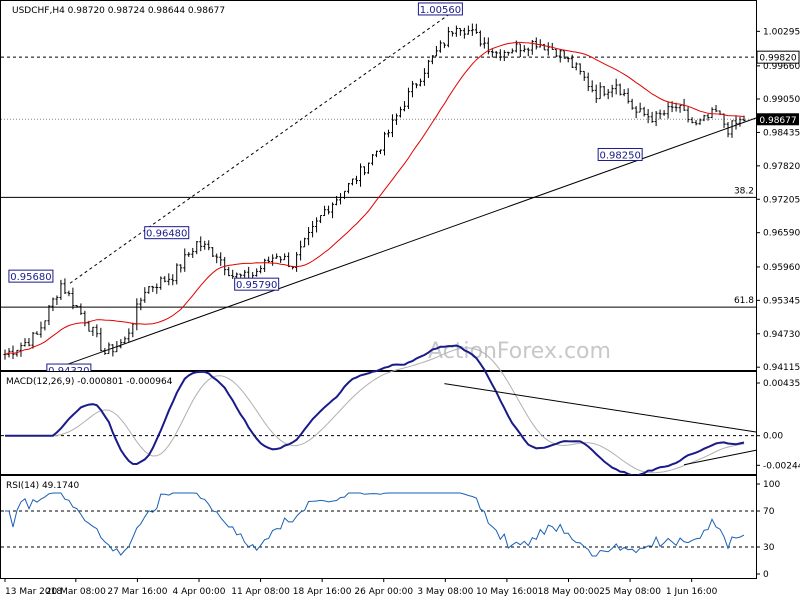 The height and width of the screenshot is (600, 800). I want to click on price-tick-label: 0.95960, so click(781, 268).